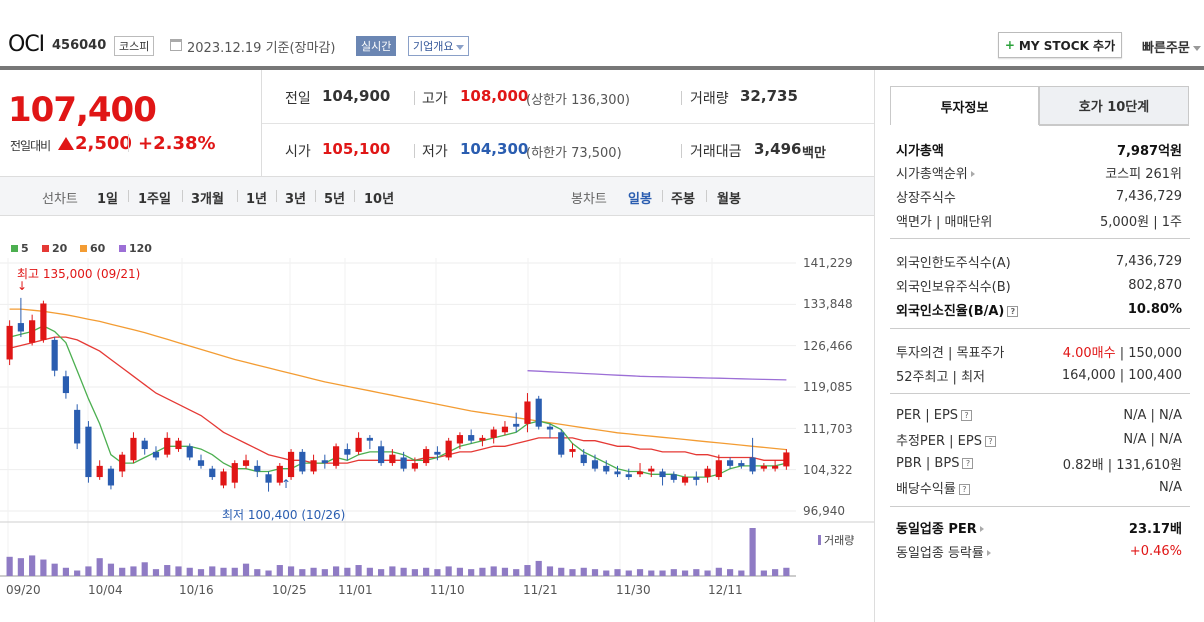 The height and width of the screenshot is (622, 1204). Describe the element at coordinates (439, 46) in the screenshot. I see `company-info-dropdown: 기업개요` at that location.